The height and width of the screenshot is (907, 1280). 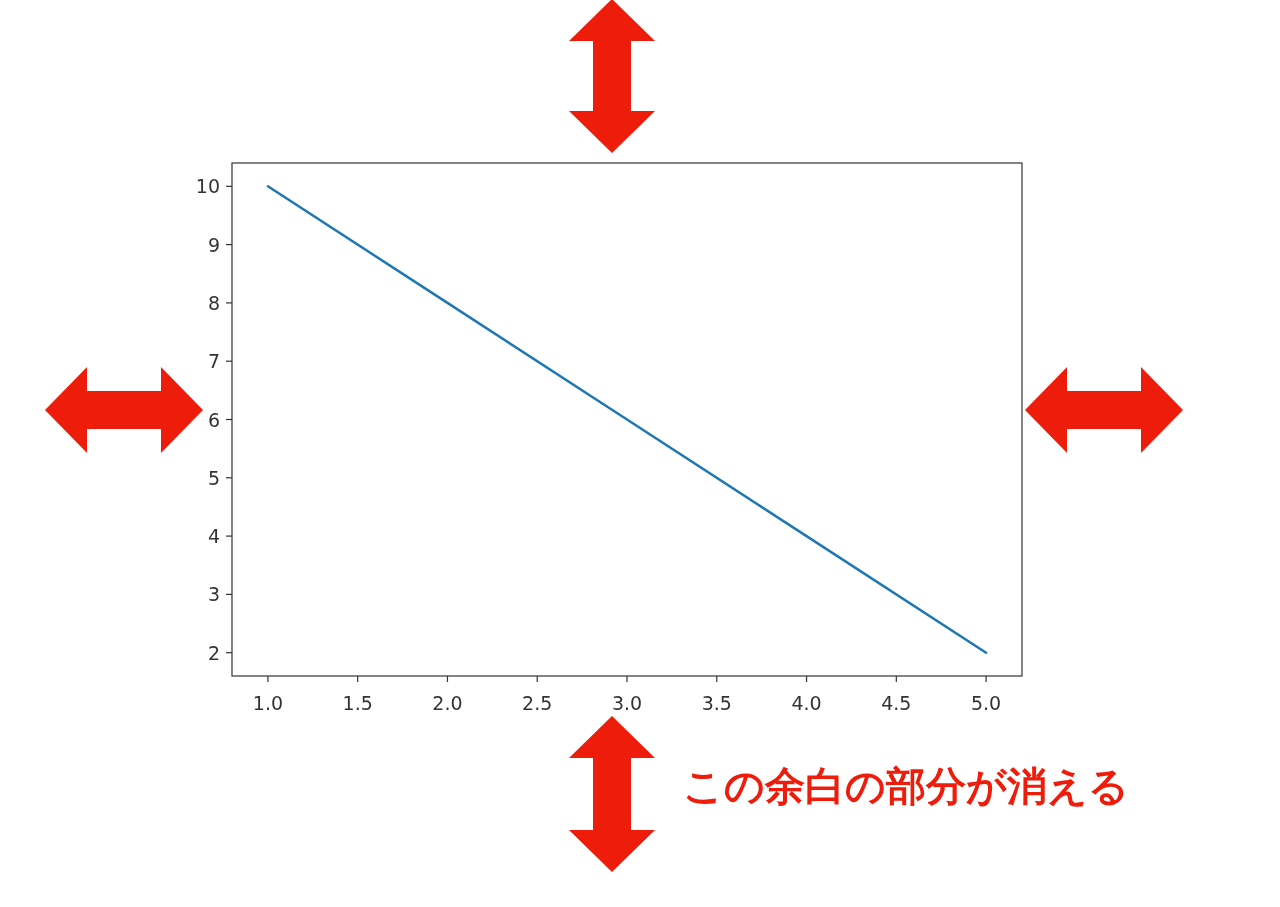 I want to click on y-tick-label: 4, so click(x=213, y=536).